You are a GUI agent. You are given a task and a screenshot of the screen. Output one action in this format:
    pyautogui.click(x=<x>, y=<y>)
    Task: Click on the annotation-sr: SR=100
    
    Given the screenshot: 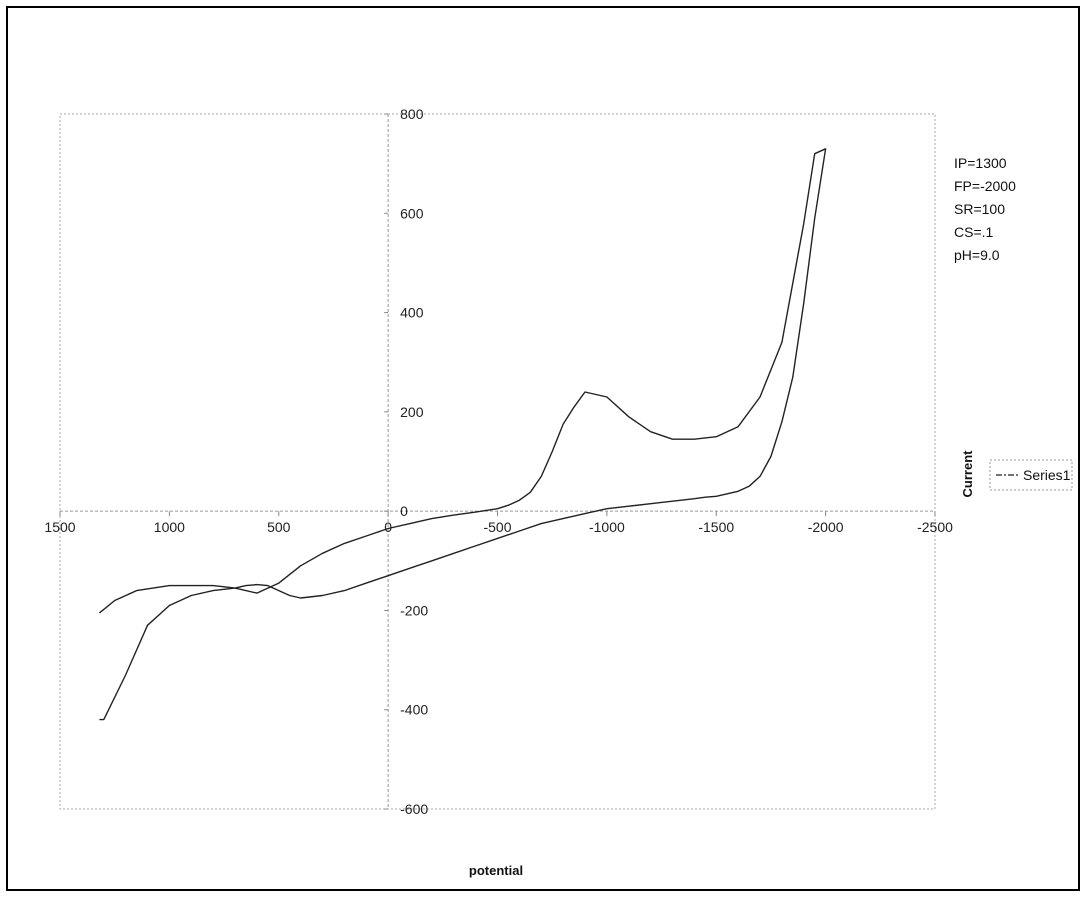 What is the action you would take?
    pyautogui.click(x=979, y=209)
    